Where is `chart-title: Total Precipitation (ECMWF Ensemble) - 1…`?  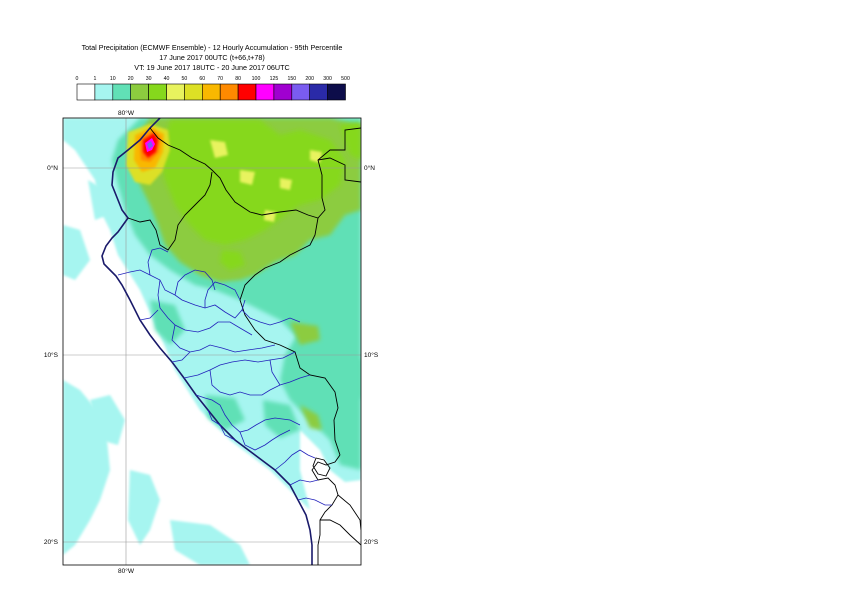
chart-title: Total Precipitation (ECMWF Ensemble) - 1… is located at coordinates (212, 47).